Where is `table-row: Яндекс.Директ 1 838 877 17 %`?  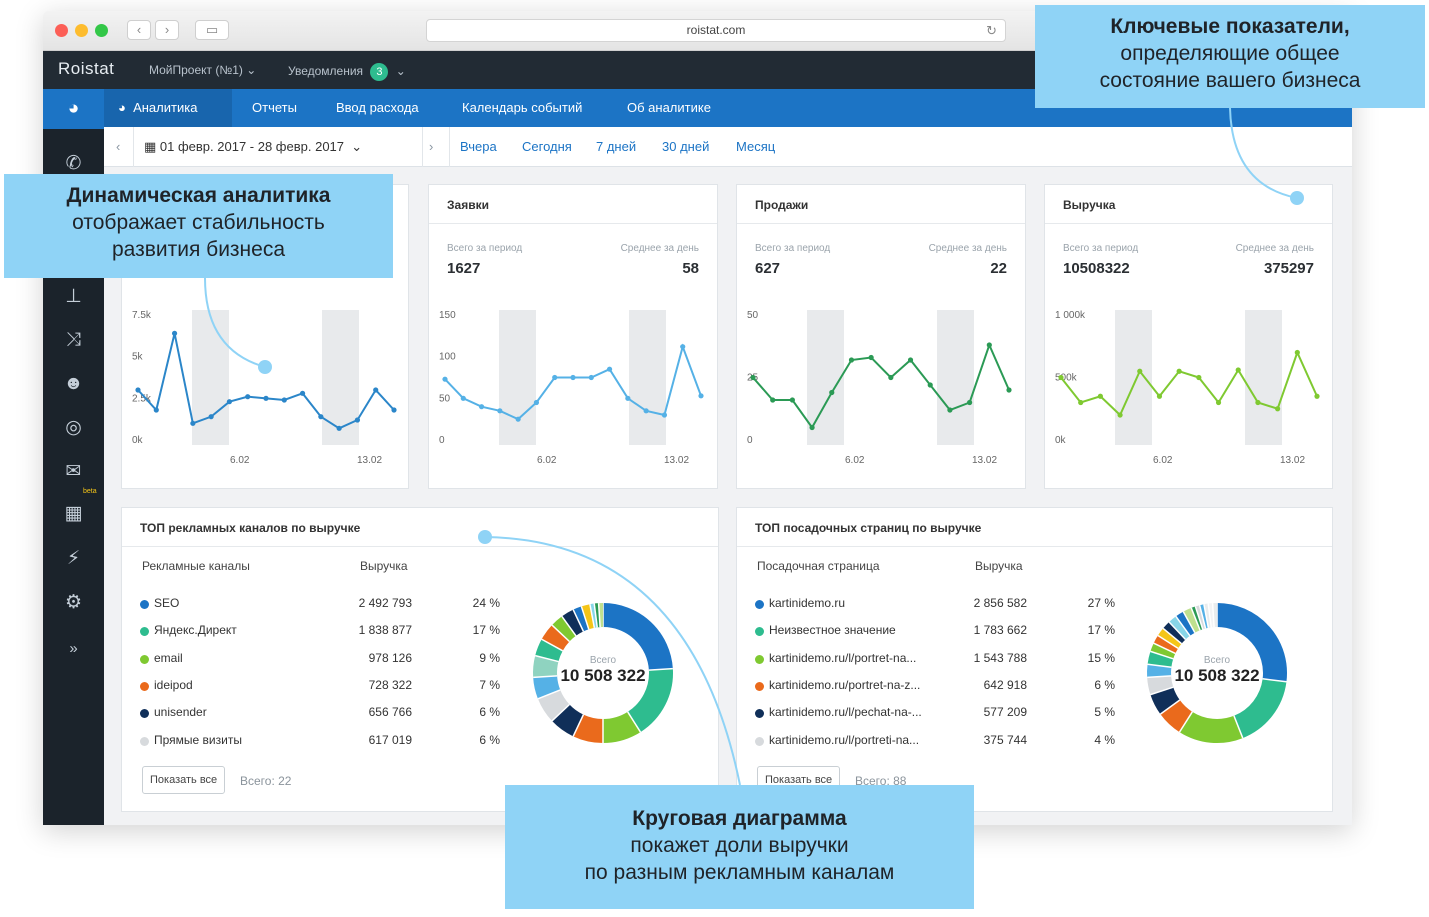
table-row: Яндекс.Директ 1 838 877 17 % is located at coordinates (320, 633).